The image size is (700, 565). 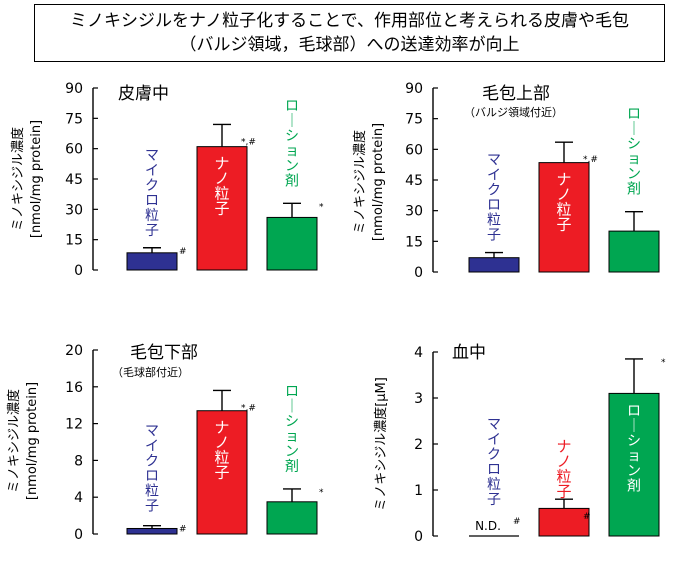 I want to click on y-tick-label: 12, so click(x=74, y=425).